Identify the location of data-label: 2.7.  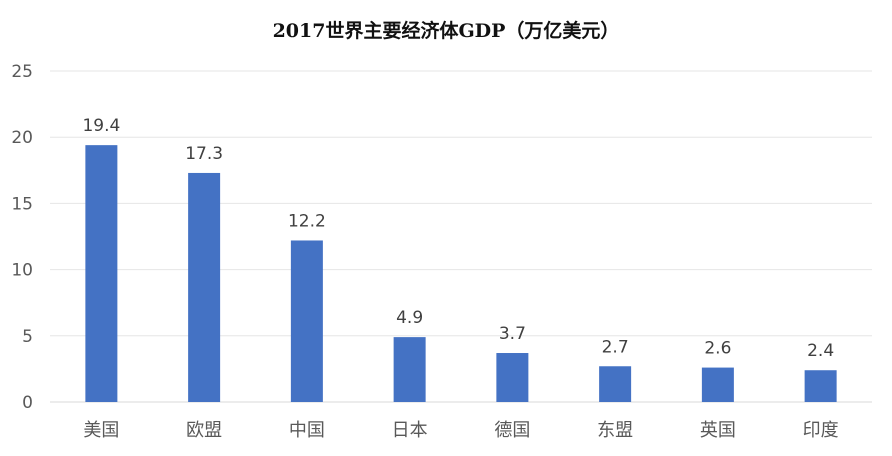
(615, 347).